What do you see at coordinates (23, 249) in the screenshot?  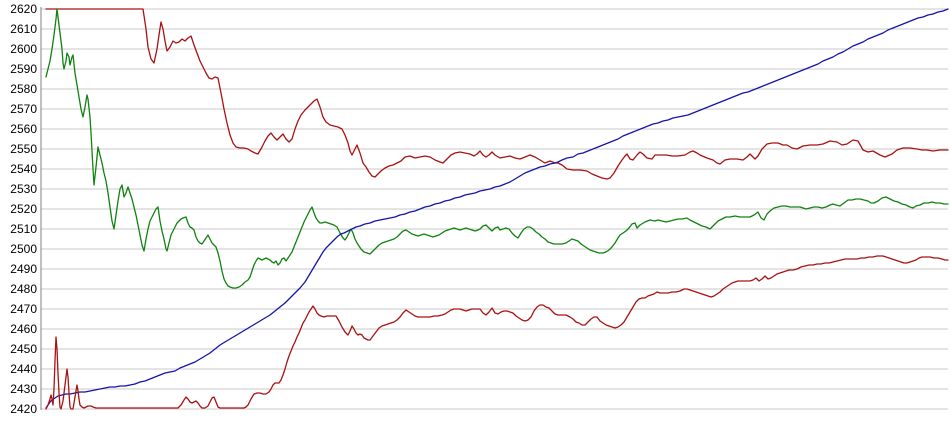 I see `ytick-label-2500: 2500` at bounding box center [23, 249].